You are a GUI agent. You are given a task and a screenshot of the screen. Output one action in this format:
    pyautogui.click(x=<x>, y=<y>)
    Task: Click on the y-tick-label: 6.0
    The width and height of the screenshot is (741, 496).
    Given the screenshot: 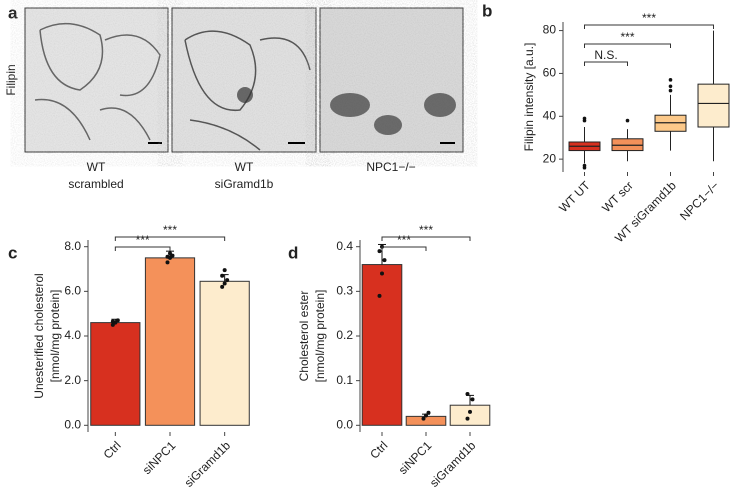 What is the action you would take?
    pyautogui.click(x=72, y=291)
    